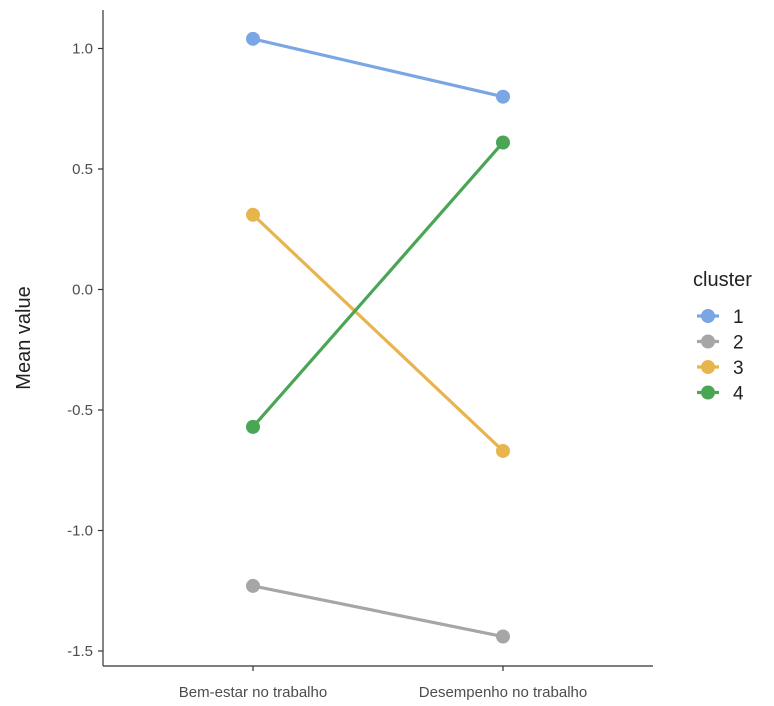 The image size is (774, 706). What do you see at coordinates (738, 343) in the screenshot?
I see `legend-label: 2` at bounding box center [738, 343].